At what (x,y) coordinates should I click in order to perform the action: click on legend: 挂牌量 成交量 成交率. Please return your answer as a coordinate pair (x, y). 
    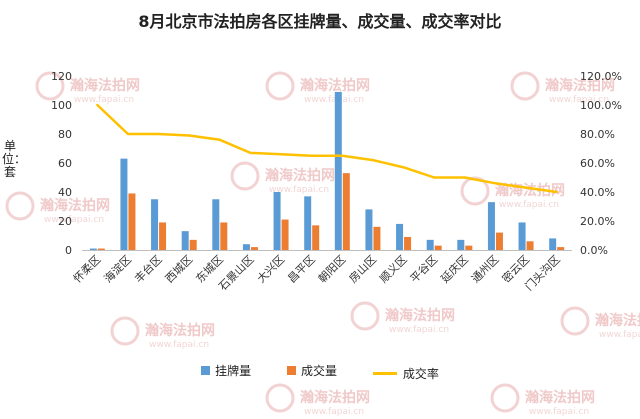
    Looking at the image, I should click on (320, 372).